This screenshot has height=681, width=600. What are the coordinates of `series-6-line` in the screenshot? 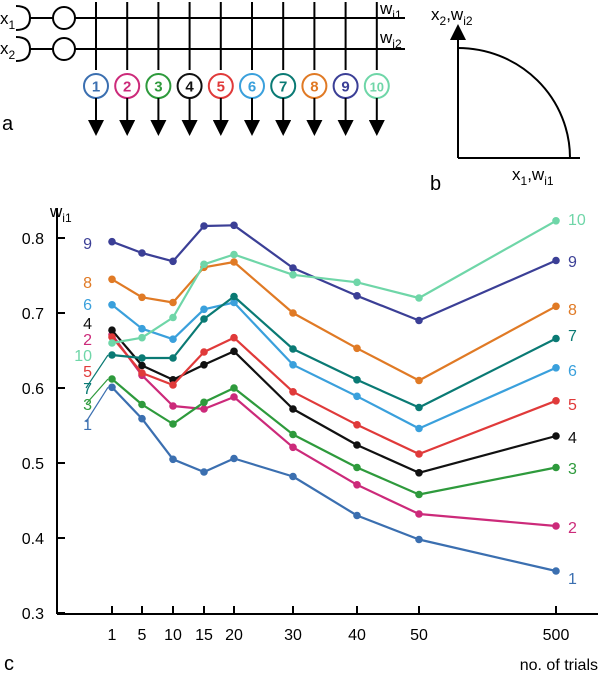 It's located at (334, 365).